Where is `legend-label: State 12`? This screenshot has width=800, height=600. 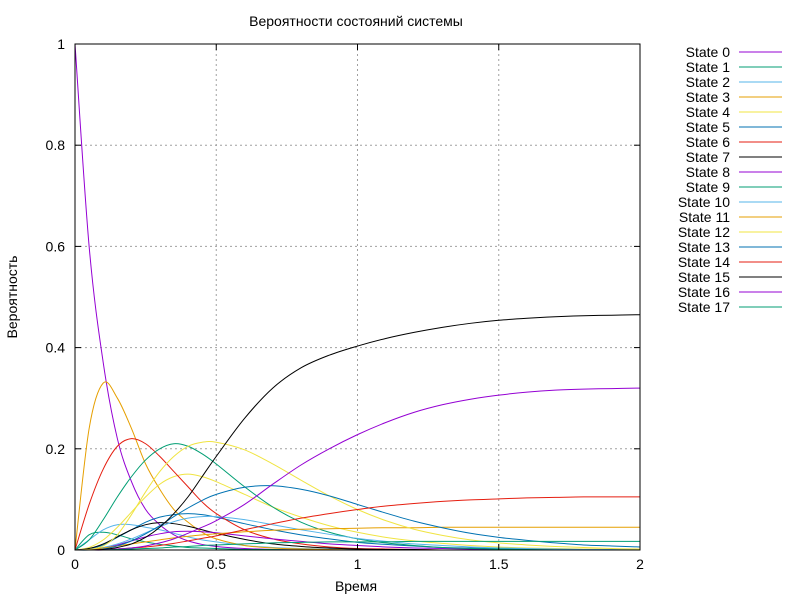
legend-label: State 12 is located at coordinates (704, 232).